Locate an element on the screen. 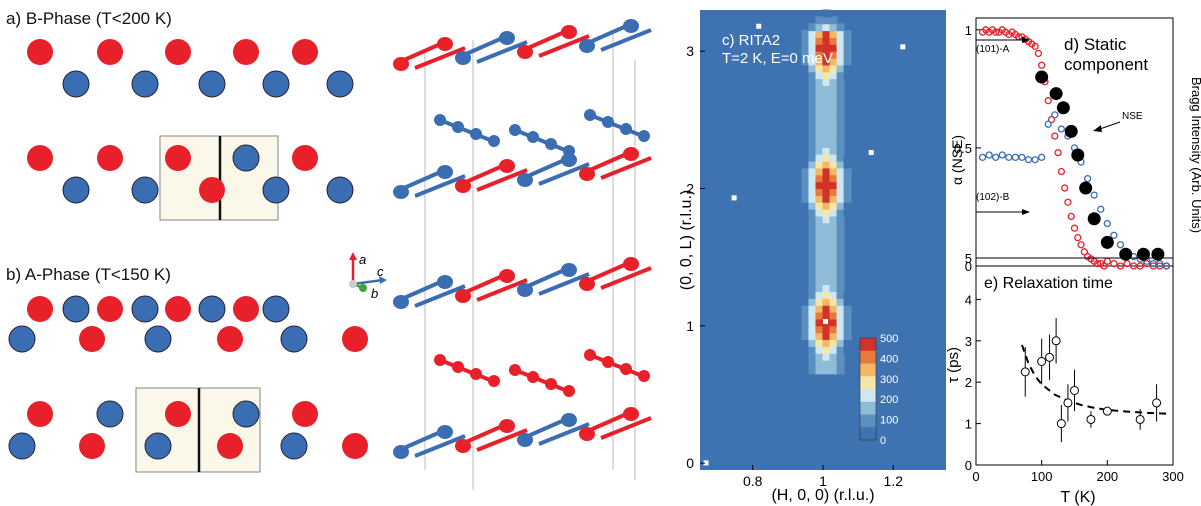 The width and height of the screenshot is (1201, 506). heat-xtick-label-2: 1.2 is located at coordinates (894, 481).